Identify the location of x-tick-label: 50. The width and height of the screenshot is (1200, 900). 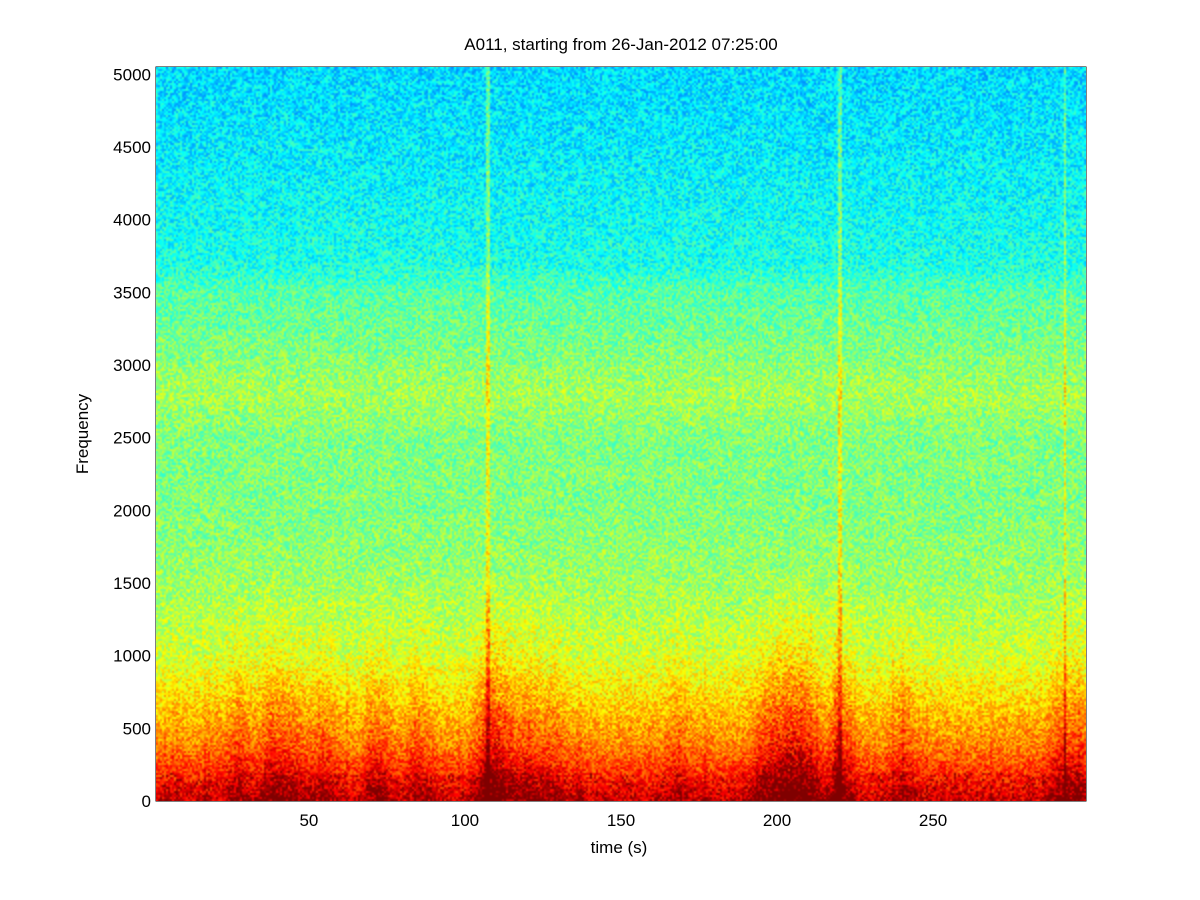
(308, 820).